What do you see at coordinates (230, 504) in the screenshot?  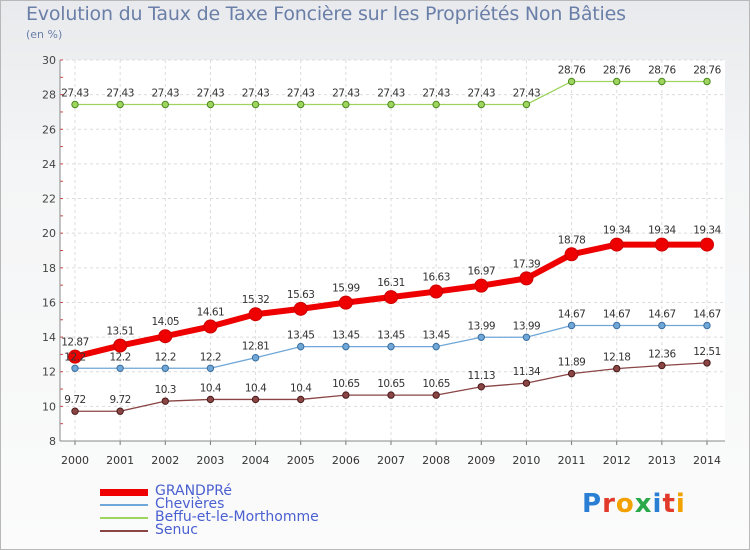 I see `legend-item: Chevières` at bounding box center [230, 504].